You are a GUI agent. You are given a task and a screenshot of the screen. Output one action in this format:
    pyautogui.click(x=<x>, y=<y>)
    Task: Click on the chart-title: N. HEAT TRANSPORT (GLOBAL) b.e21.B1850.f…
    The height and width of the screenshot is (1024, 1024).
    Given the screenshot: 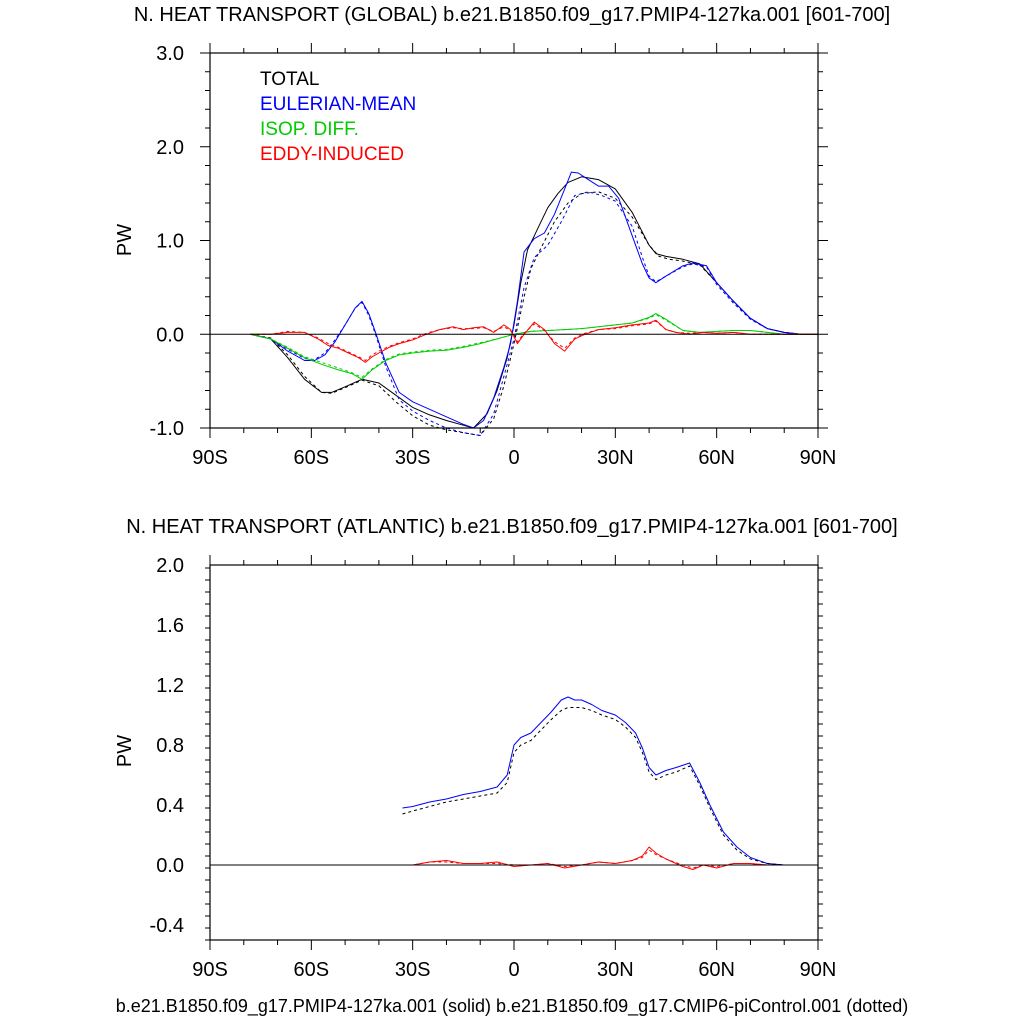 What is the action you would take?
    pyautogui.click(x=512, y=15)
    